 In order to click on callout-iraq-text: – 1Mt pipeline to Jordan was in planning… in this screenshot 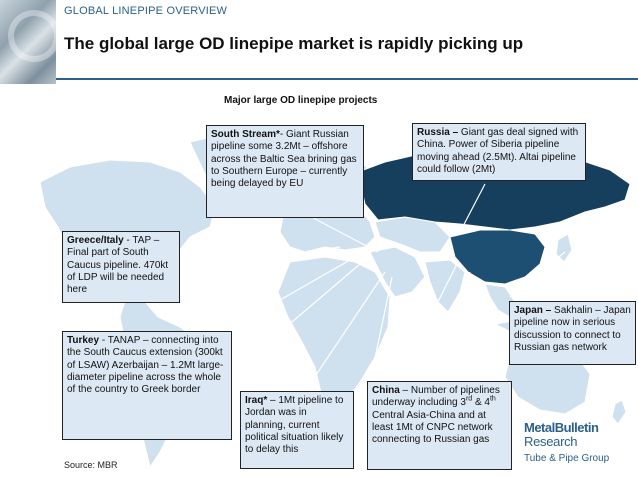, I will do `click(294, 425)`.